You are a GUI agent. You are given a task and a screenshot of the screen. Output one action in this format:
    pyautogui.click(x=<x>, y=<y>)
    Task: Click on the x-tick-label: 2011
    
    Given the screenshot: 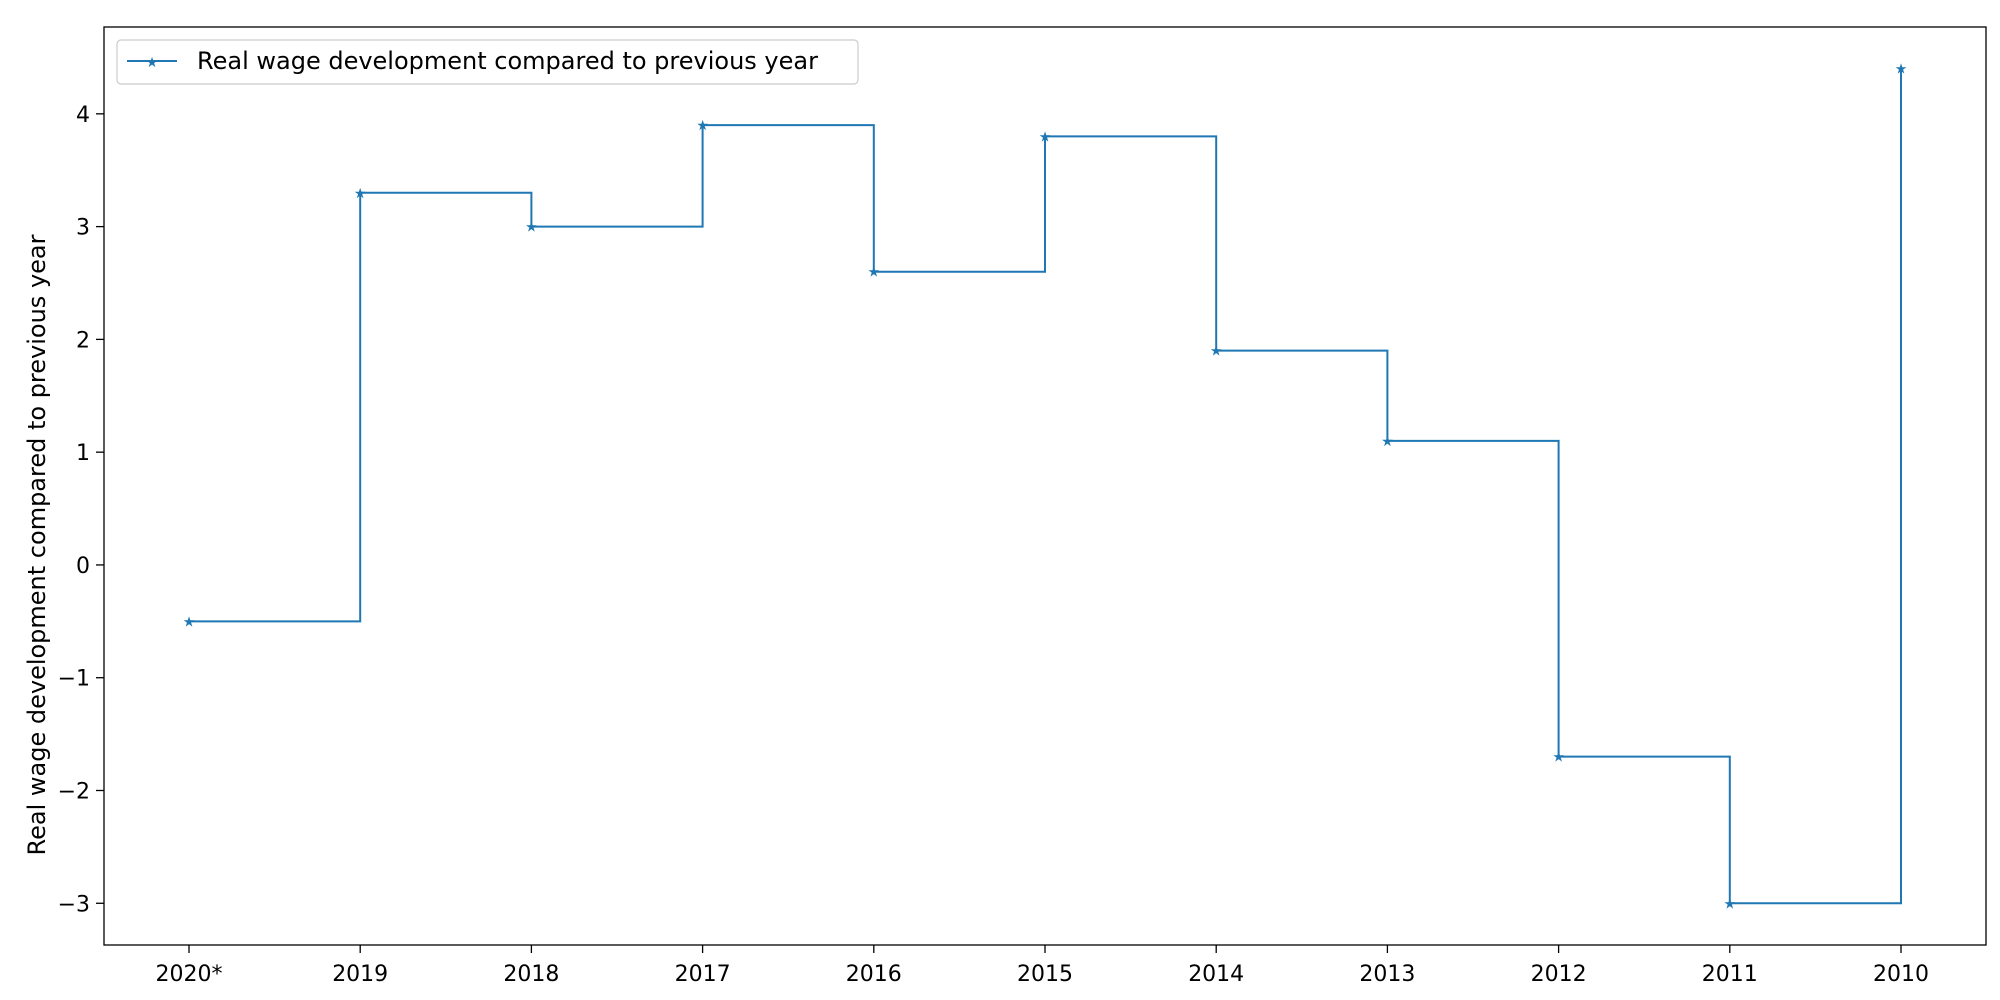 What is the action you would take?
    pyautogui.click(x=1730, y=974)
    